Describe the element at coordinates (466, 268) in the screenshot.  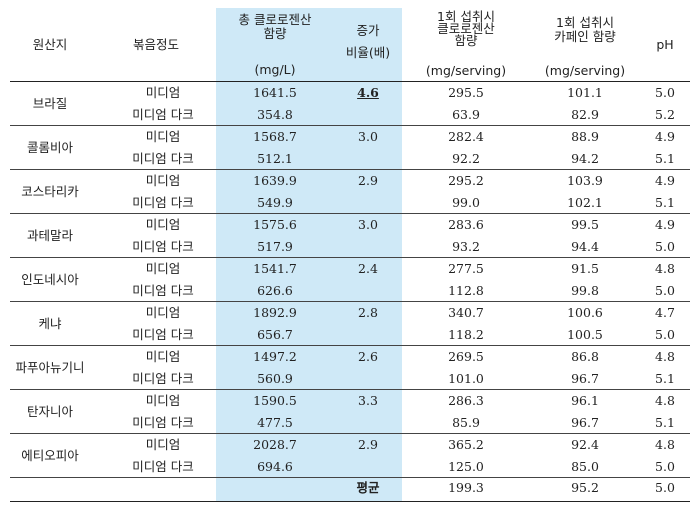
I see `serving-cga-cell: 277.5` at that location.